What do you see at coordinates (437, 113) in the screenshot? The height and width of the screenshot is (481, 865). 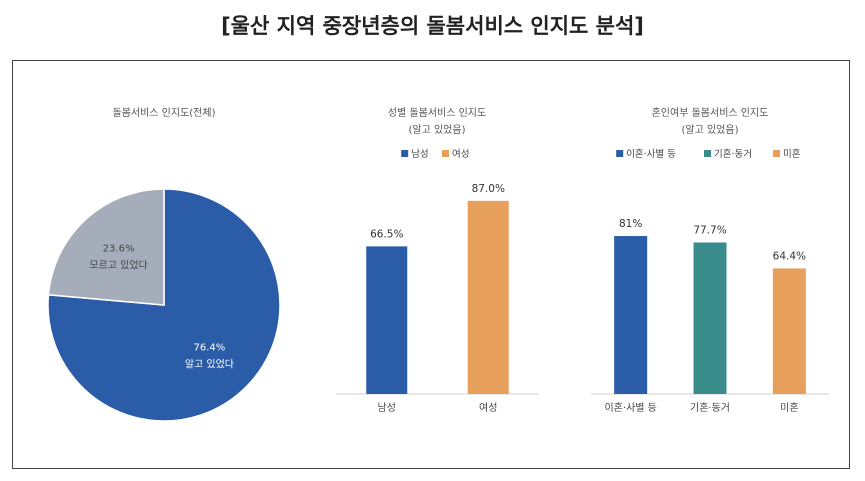 I see `bar-chart-1-title: 성별 돌봄서비스 인지도` at bounding box center [437, 113].